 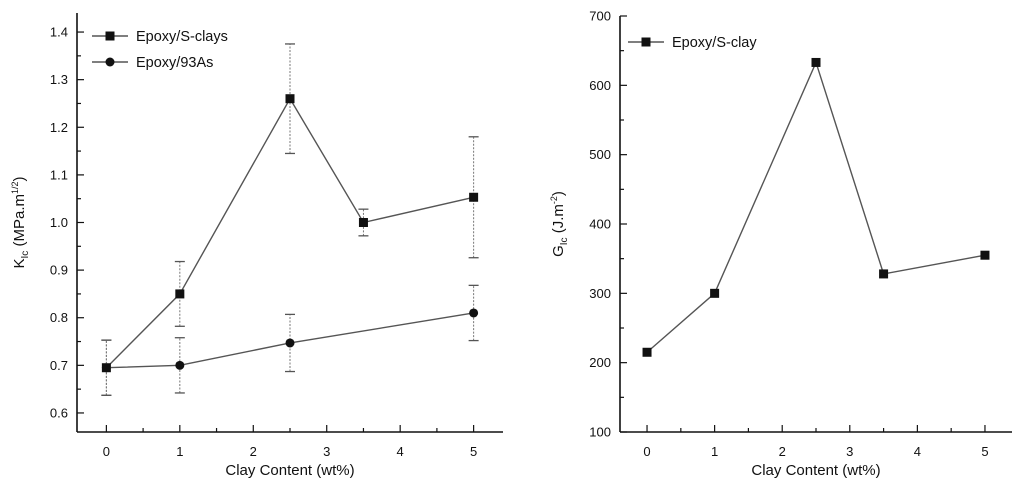 I want to click on y-axis-title: GIc (J.m-2), so click(x=559, y=224).